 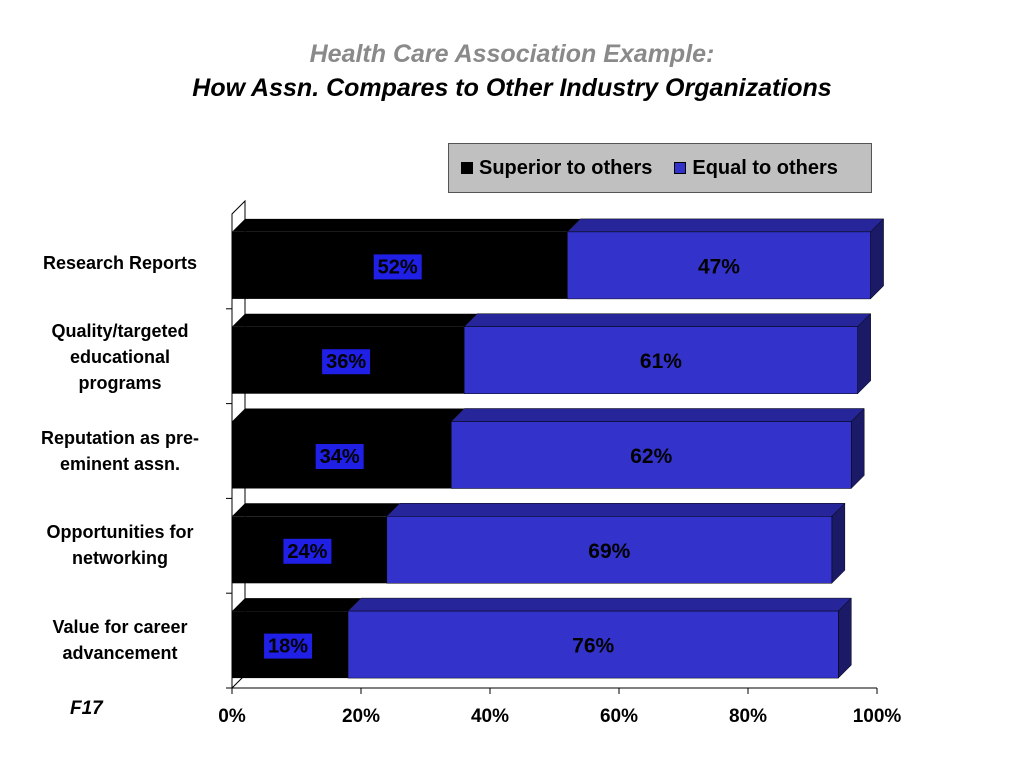 I want to click on chart-title-line1: Health Care Association Example:, so click(x=512, y=54).